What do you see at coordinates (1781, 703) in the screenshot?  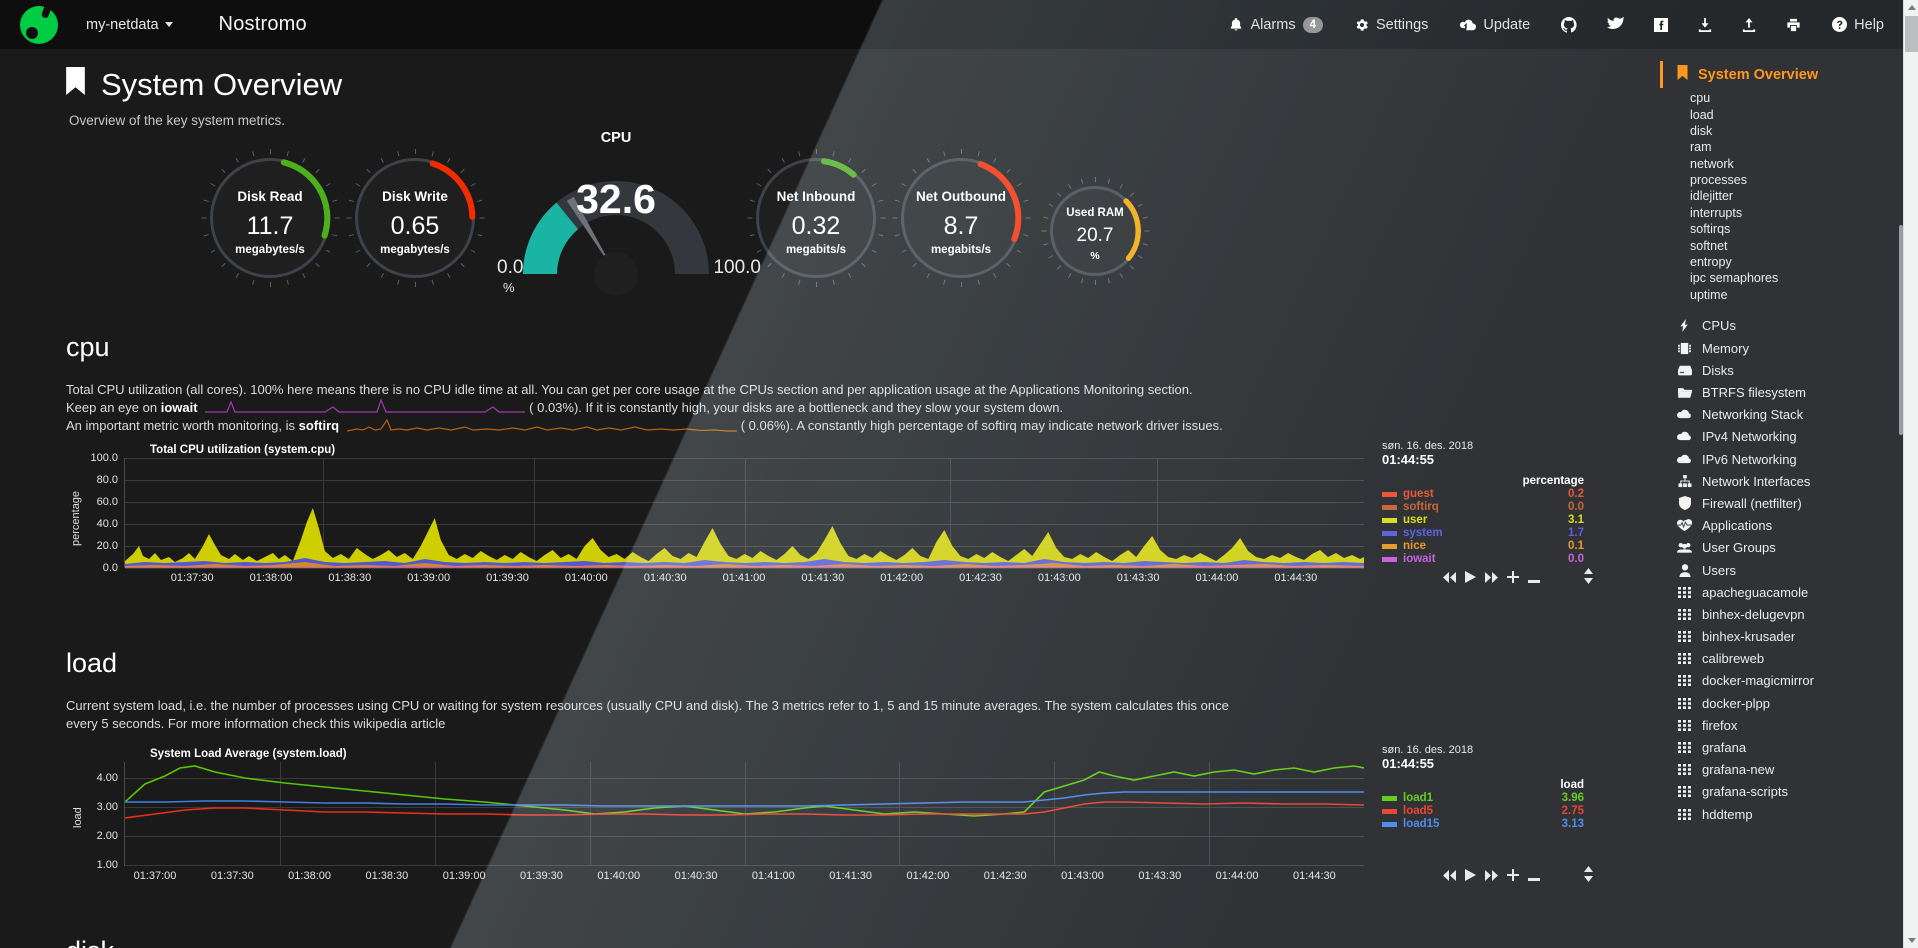 I see `sidebar-item-docker-plpp: docker-plpp` at bounding box center [1781, 703].